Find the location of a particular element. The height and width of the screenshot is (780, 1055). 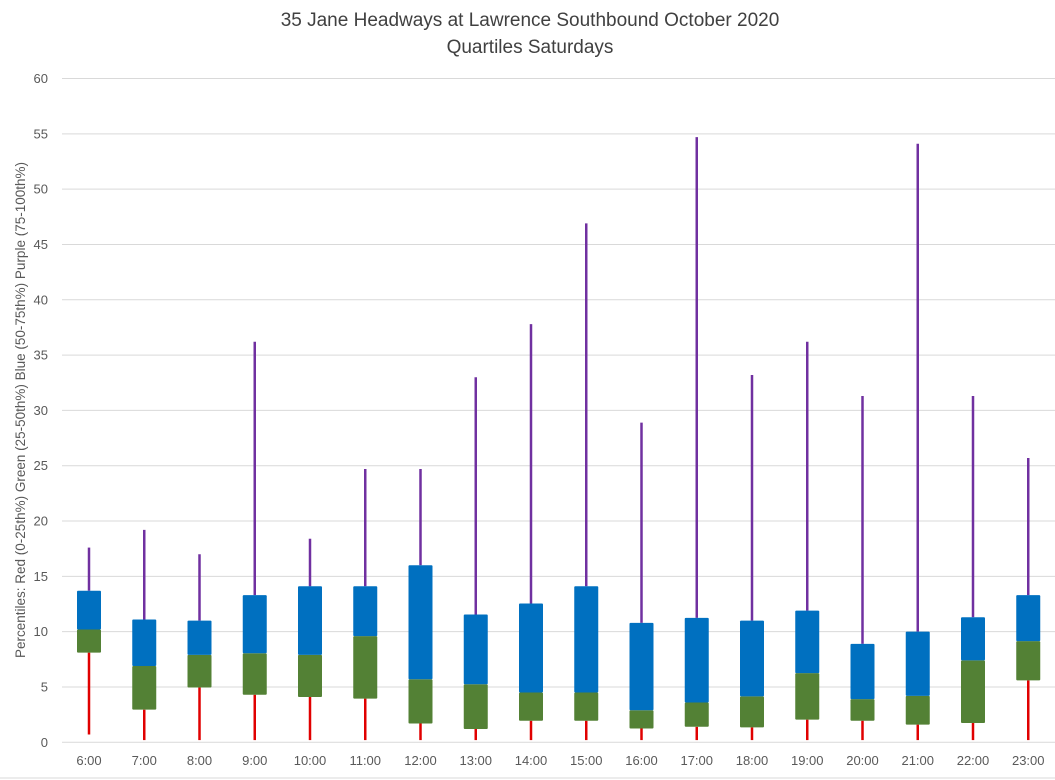

x-tick-label: 19:00 is located at coordinates (807, 760).